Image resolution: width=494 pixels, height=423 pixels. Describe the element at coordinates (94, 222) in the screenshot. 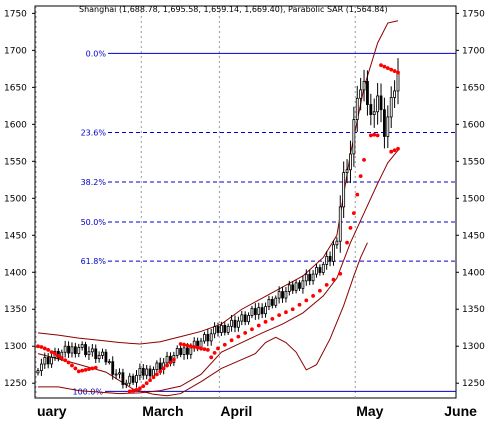

I see `fibonacci-label: 50.0%` at that location.